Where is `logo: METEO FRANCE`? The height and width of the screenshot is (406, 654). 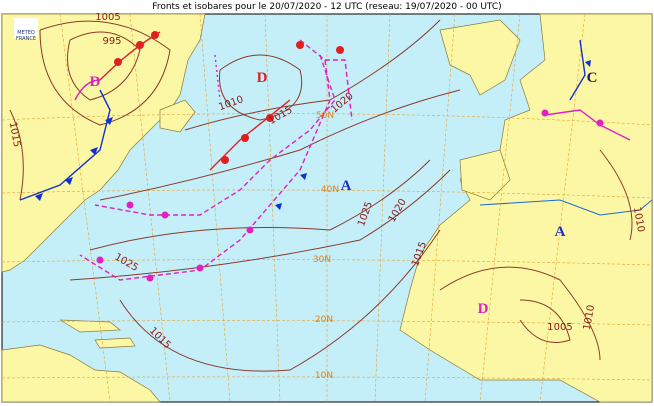
logo: METEO FRANCE is located at coordinates (26, 30).